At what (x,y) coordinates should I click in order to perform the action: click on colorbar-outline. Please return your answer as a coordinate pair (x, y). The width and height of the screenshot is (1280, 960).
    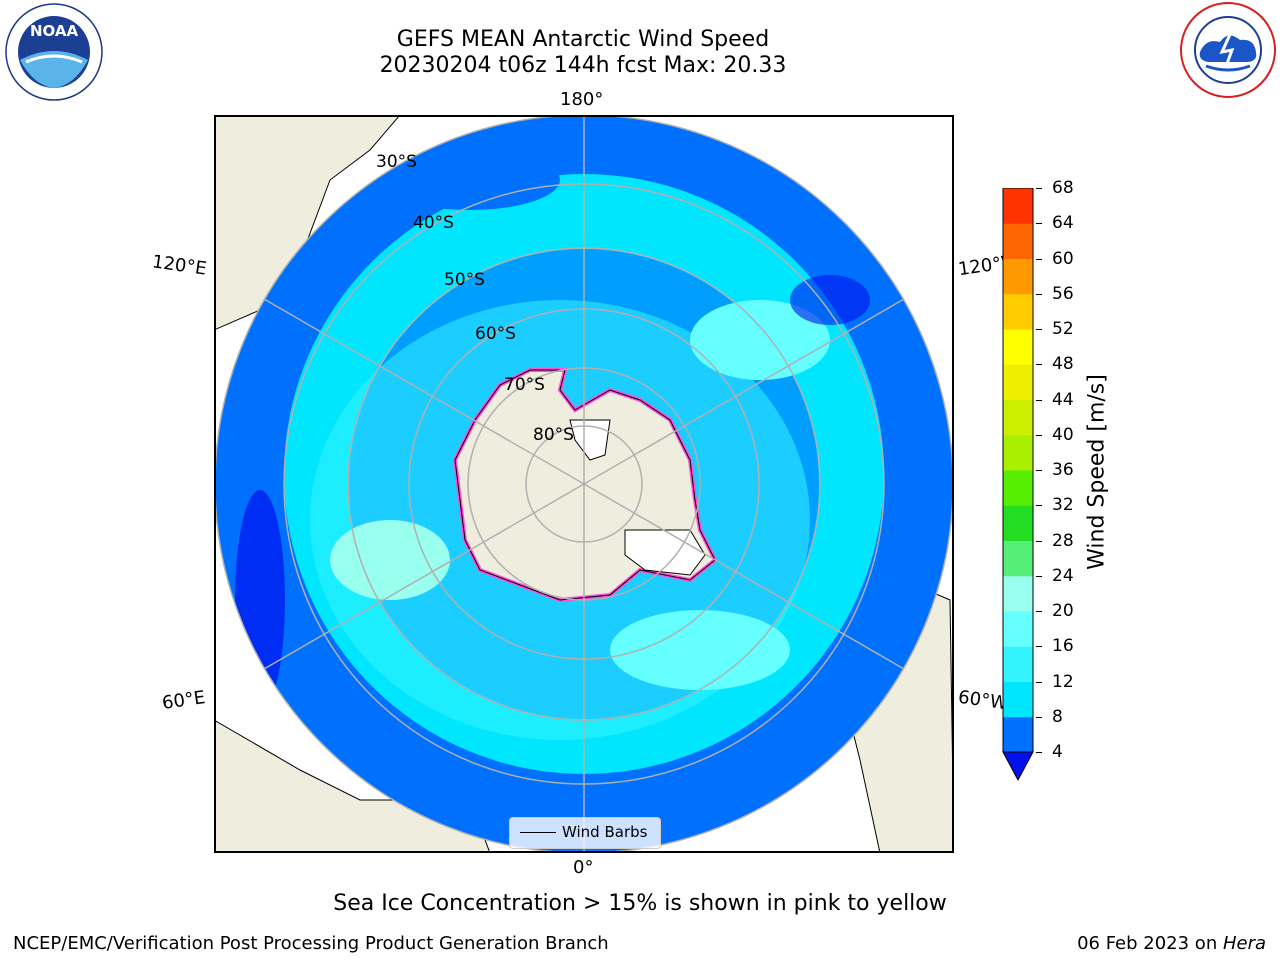
    Looking at the image, I should click on (1018, 470).